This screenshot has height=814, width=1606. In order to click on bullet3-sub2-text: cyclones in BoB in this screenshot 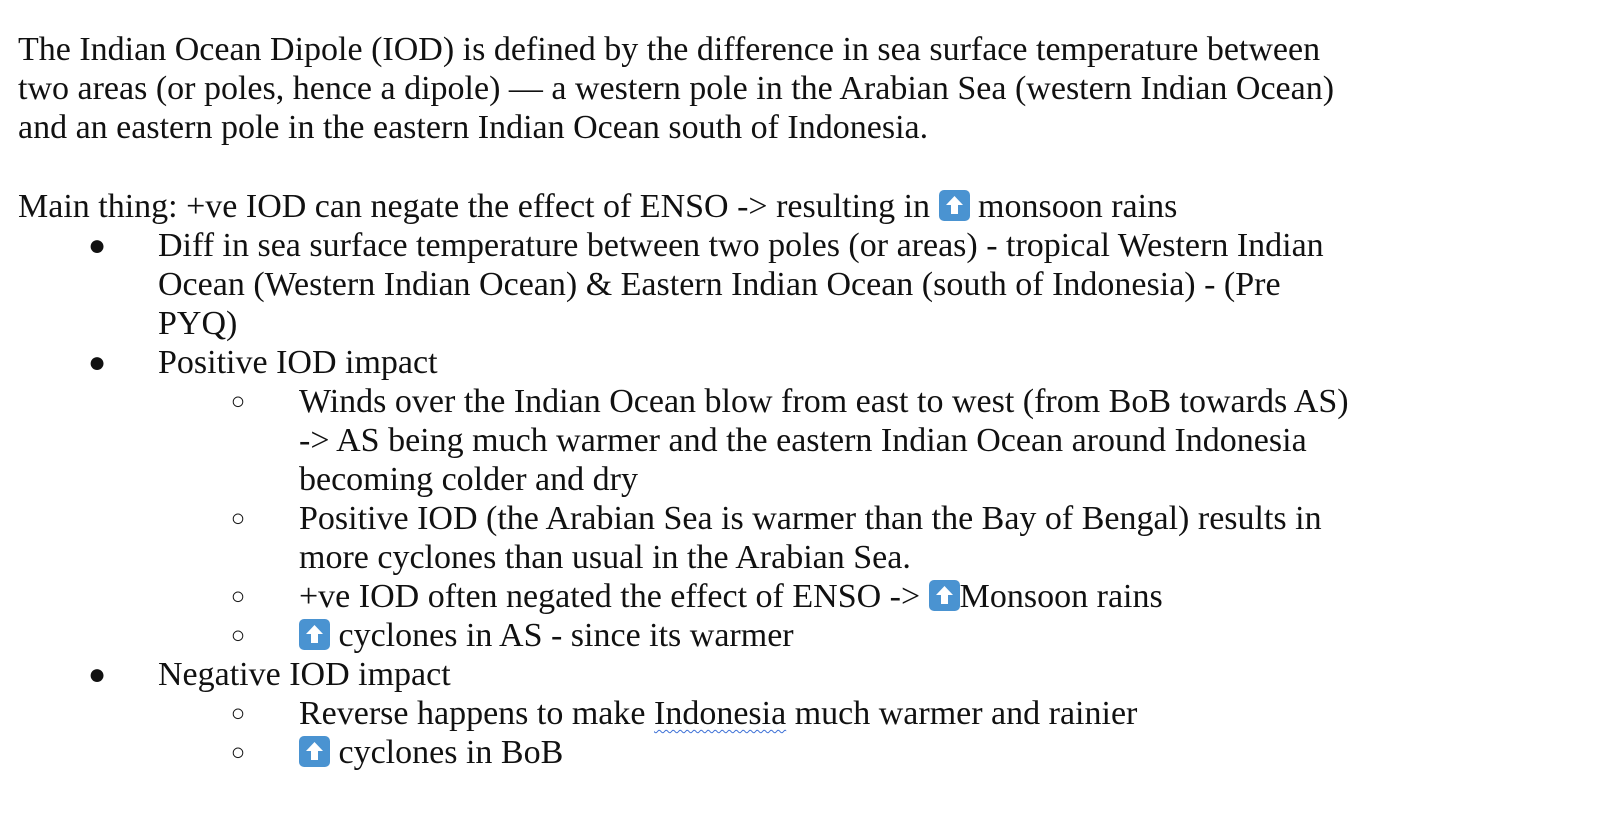, I will do `click(447, 752)`.